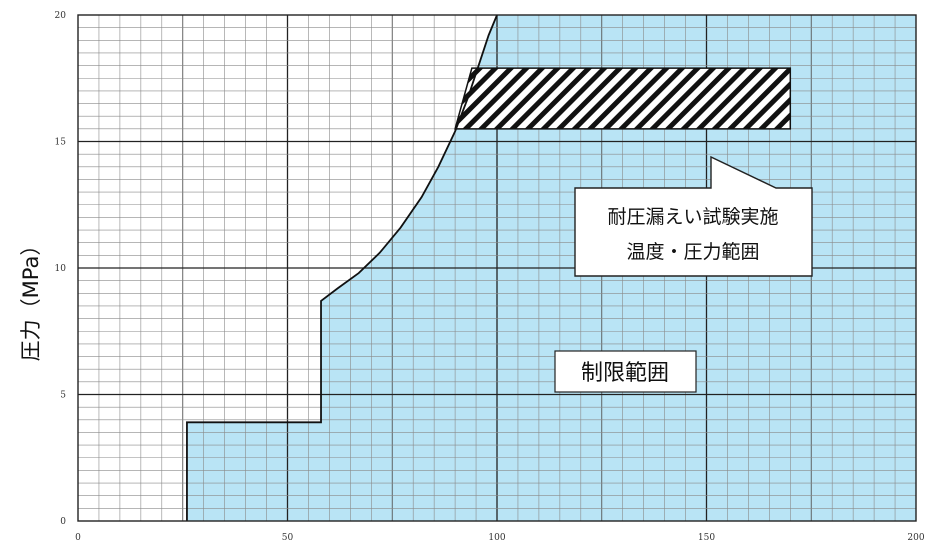 This screenshot has width=928, height=544. I want to click on y-tick-label: 0, so click(63, 522).